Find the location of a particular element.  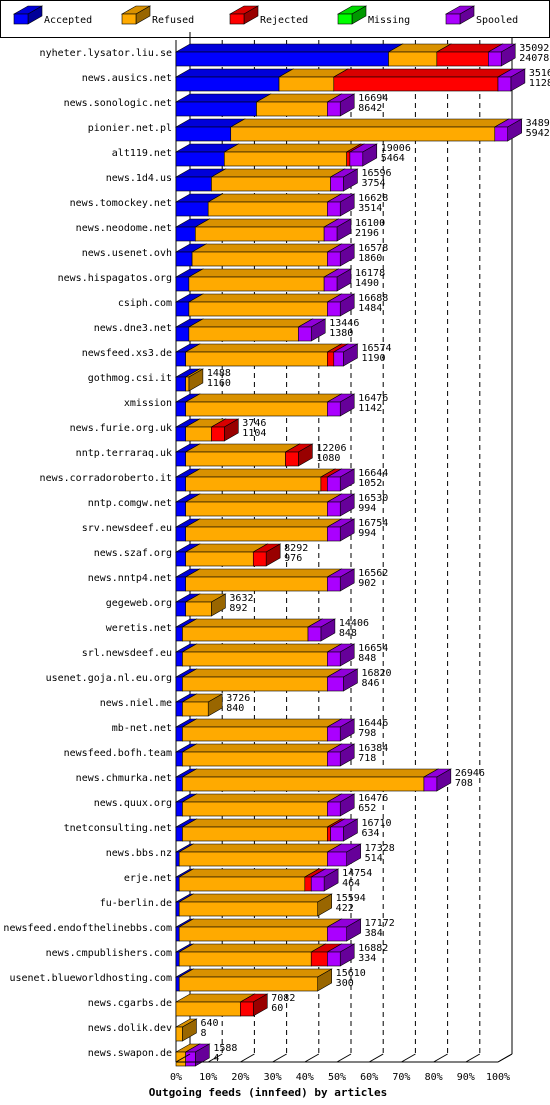

accepted-count-label: 1490 is located at coordinates (367, 283).